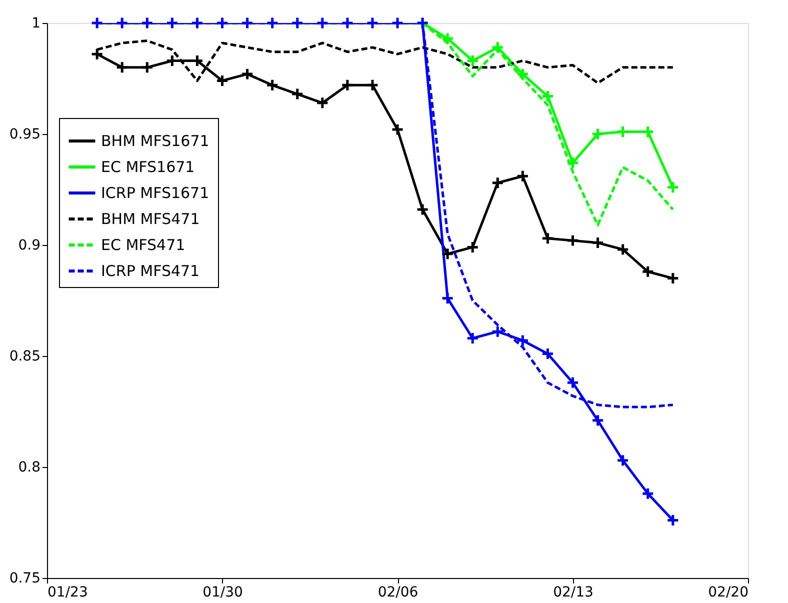 The image size is (788, 603). What do you see at coordinates (24, 578) in the screenshot?
I see `y-tick-label: 0.75` at bounding box center [24, 578].